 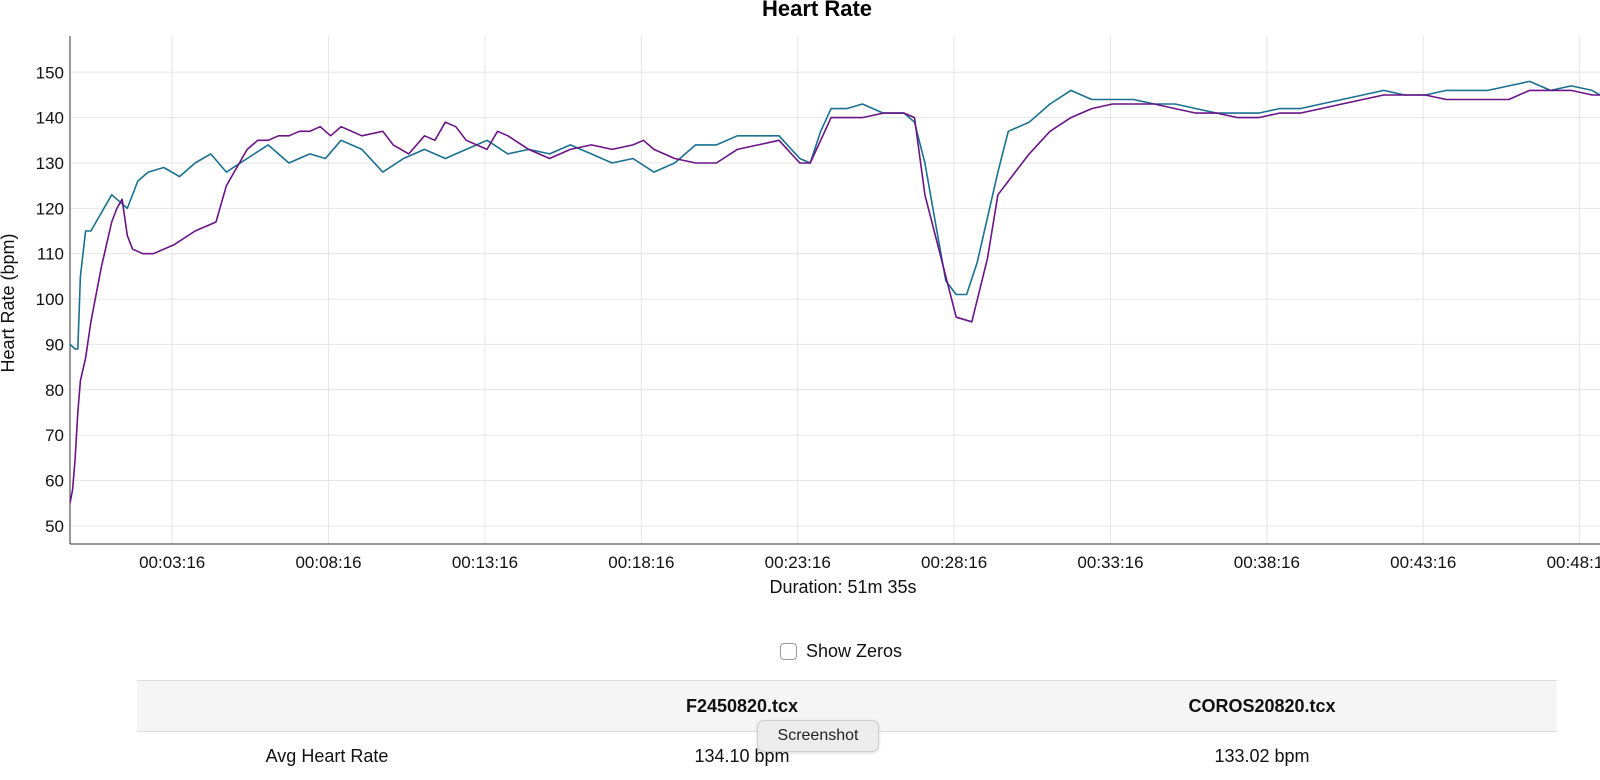 What do you see at coordinates (742, 706) in the screenshot?
I see `table-header-file-1: F2450820.tcx` at bounding box center [742, 706].